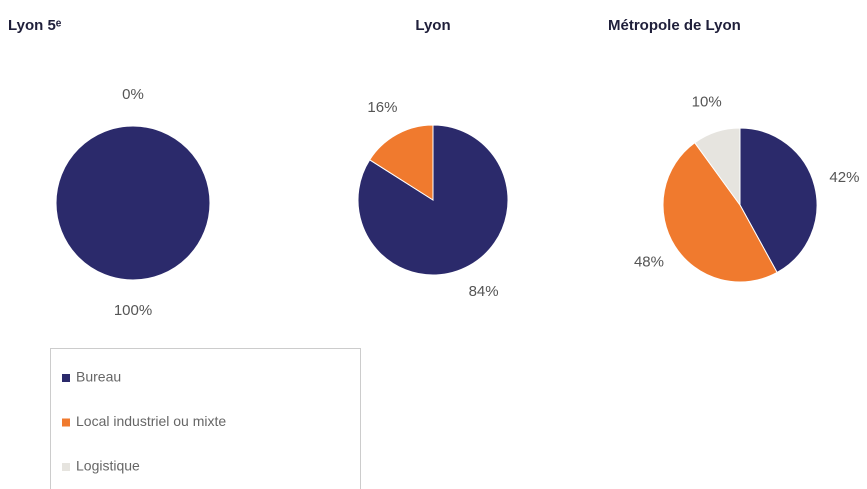 This screenshot has width=867, height=489. I want to click on slice-label: 84%, so click(484, 291).